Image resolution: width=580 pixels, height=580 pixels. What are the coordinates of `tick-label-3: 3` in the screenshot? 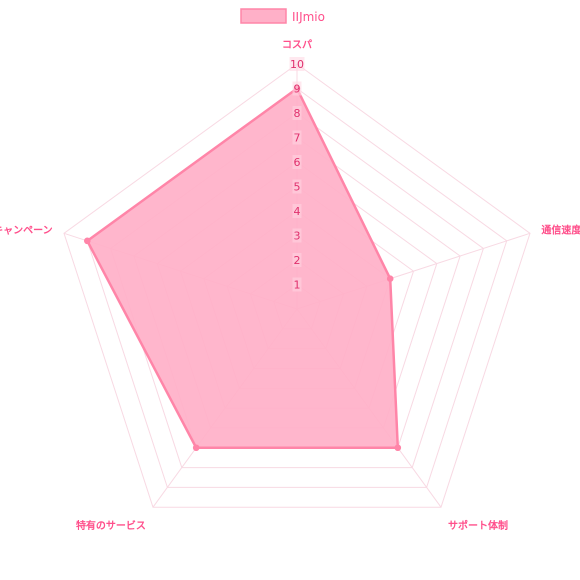 It's located at (297, 236).